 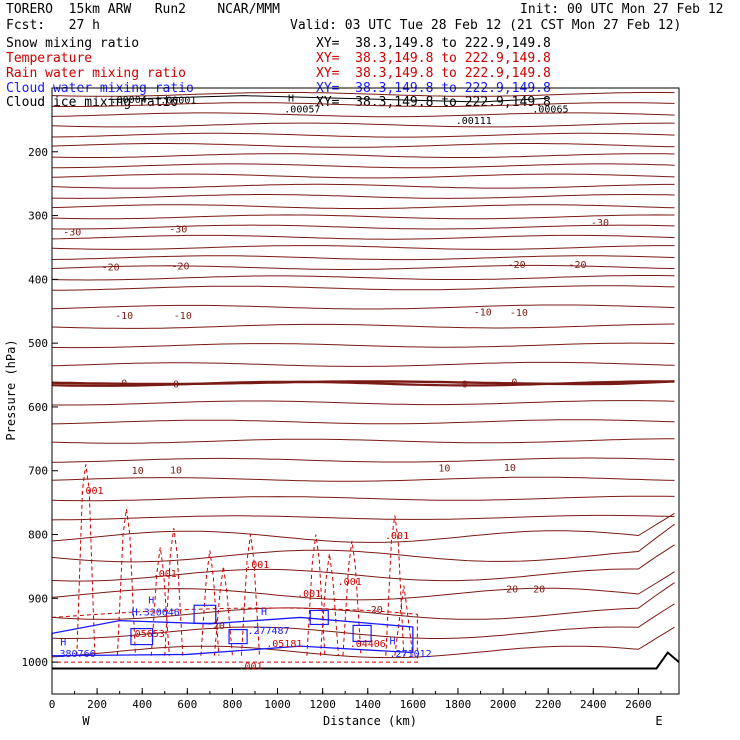 I want to click on ice-contour, so click(x=328, y=99).